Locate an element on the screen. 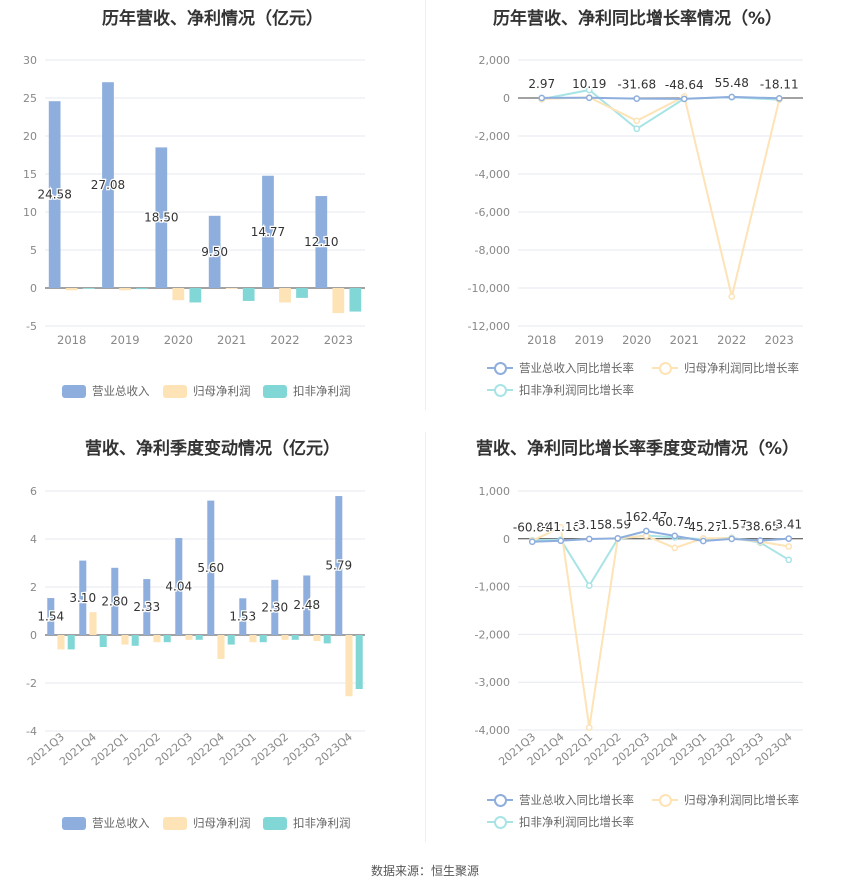 This screenshot has width=850, height=891. series-line-net-profit-growth is located at coordinates (661, 196).